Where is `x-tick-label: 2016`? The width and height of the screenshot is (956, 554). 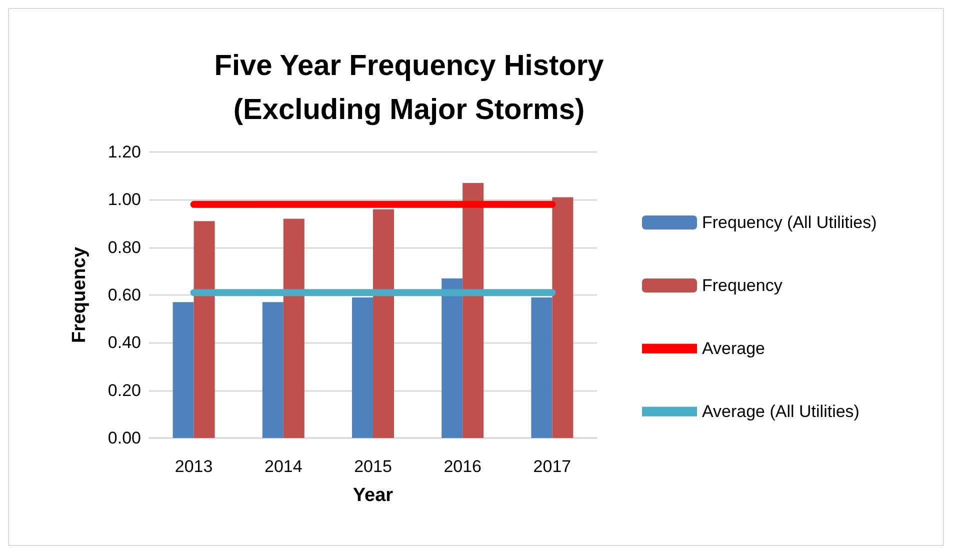 x-tick-label: 2016 is located at coordinates (463, 466).